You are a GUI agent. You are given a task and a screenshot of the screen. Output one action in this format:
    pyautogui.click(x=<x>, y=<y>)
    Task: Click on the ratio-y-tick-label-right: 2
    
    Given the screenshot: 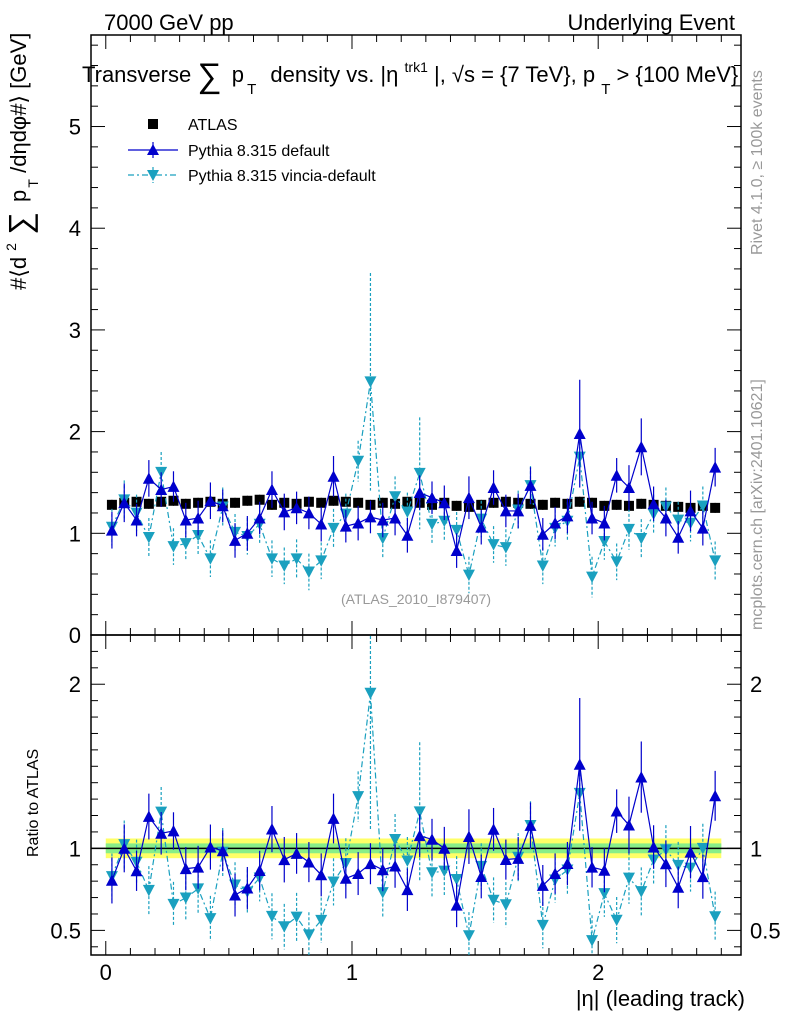 What is the action you would take?
    pyautogui.click(x=756, y=684)
    